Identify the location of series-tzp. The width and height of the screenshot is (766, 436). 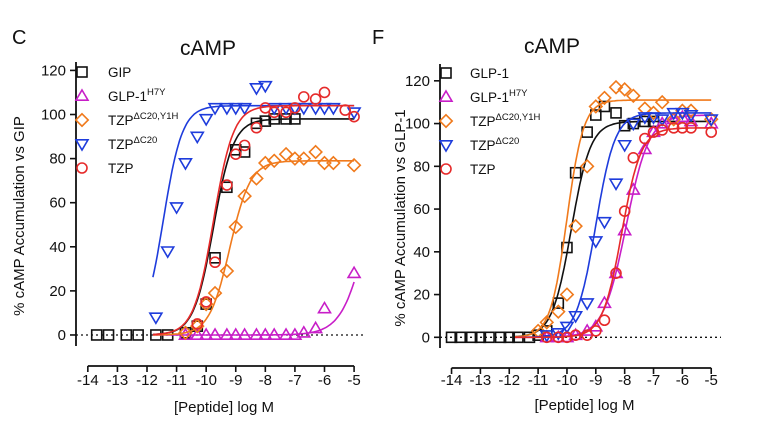
(616, 233).